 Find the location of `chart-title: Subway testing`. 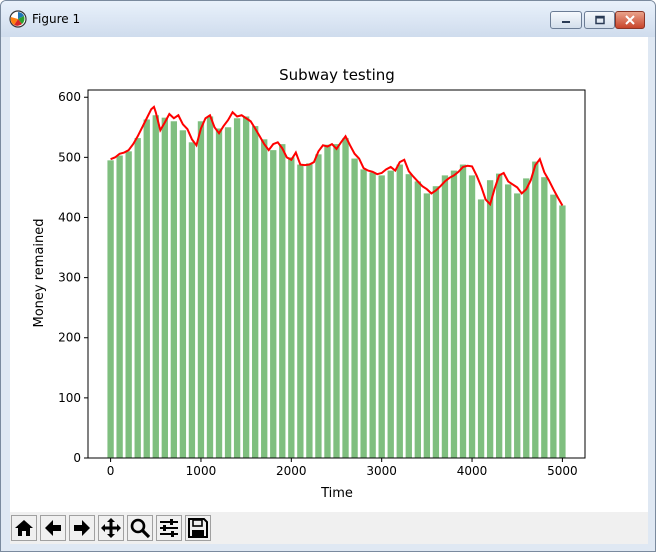

chart-title: Subway testing is located at coordinates (337, 75).